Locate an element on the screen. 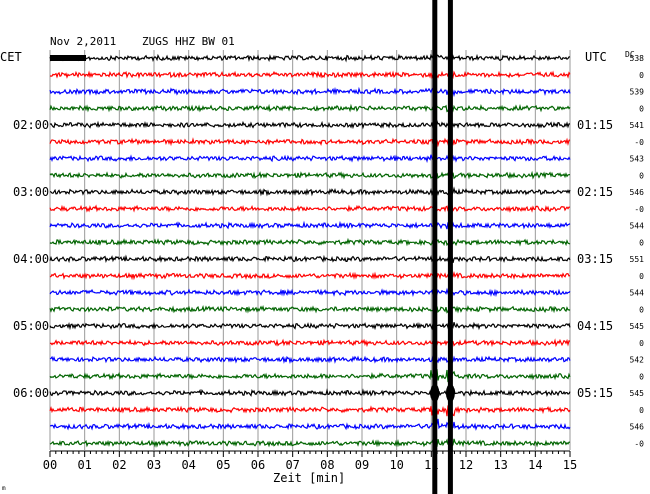  left-hour-label: 03:00 is located at coordinates (31, 192).